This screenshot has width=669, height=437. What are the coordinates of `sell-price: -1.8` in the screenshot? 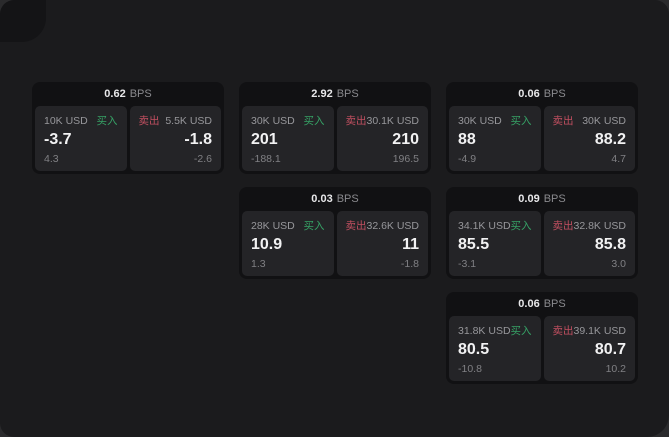 It's located at (198, 139).